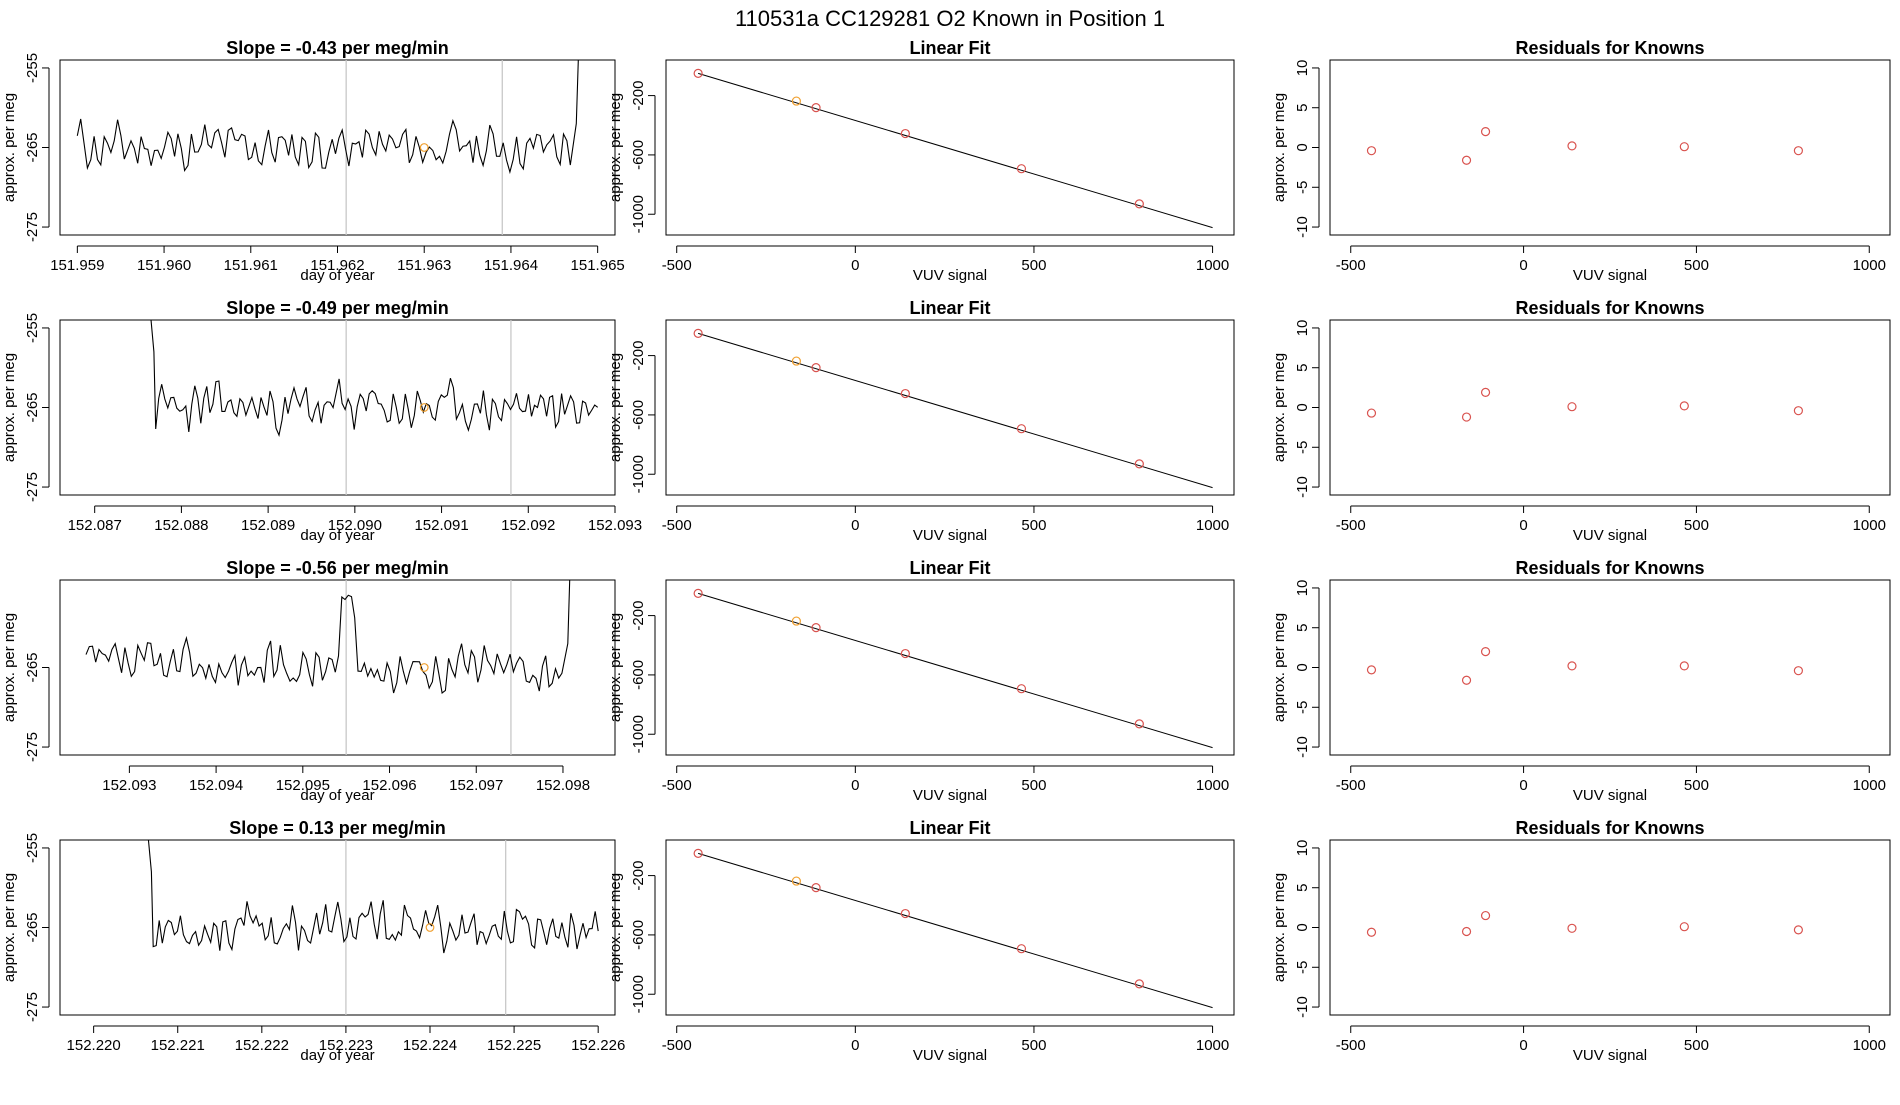 Image resolution: width=1900 pixels, height=1105 pixels. Describe the element at coordinates (374, 378) in the screenshot. I see `series-line` at that location.